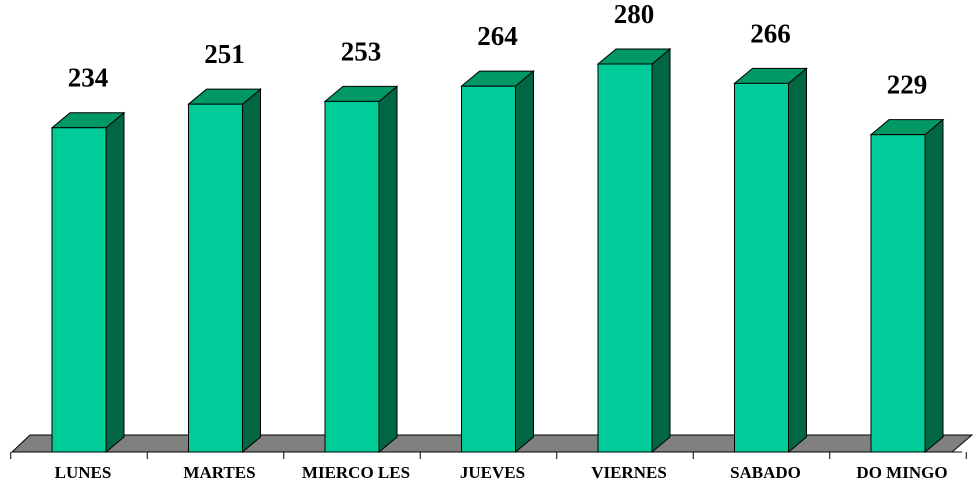 This screenshot has width=973, height=487. I want to click on value-label-miercoles: 253, so click(361, 51).